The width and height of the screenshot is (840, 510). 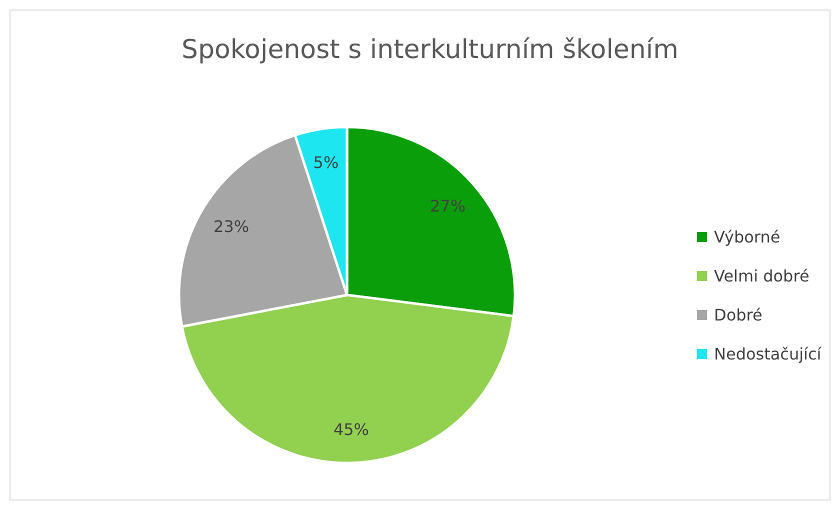 What do you see at coordinates (326, 162) in the screenshot?
I see `data-label: 5%` at bounding box center [326, 162].